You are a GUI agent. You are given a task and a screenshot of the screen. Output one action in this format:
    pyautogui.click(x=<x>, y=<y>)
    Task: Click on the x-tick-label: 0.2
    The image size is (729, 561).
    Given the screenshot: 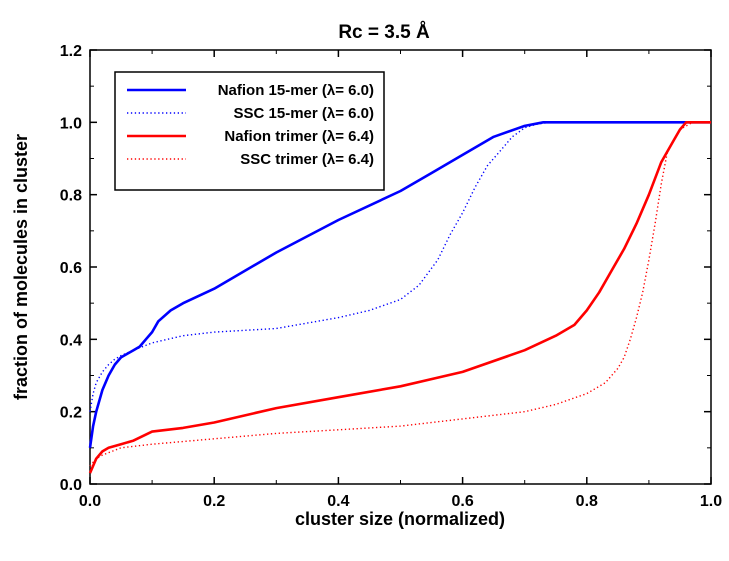 What is the action you would take?
    pyautogui.click(x=214, y=501)
    